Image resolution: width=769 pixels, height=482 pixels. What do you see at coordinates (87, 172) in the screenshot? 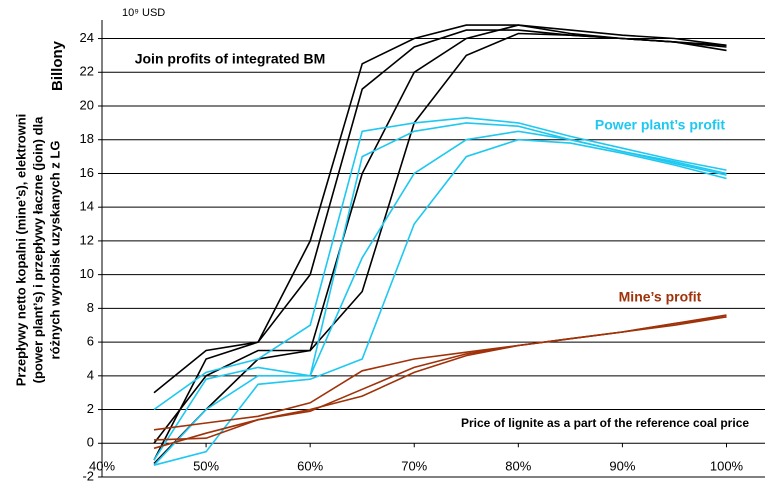
I see `y-tick-label: 16` at bounding box center [87, 172].